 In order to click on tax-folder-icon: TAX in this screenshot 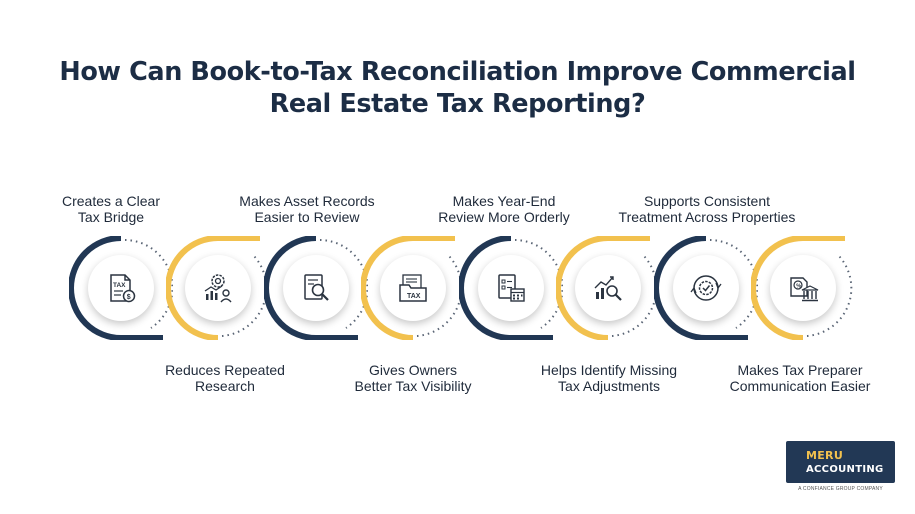, I will do `click(413, 288)`.